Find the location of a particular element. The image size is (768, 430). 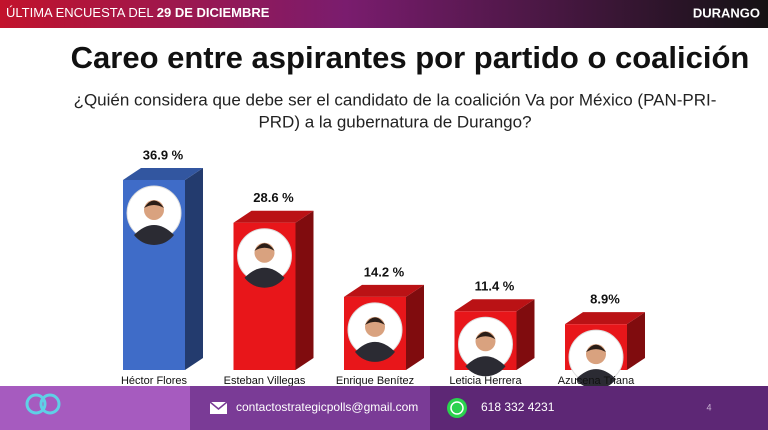

category-label: Azucena Triana is located at coordinates (596, 381).